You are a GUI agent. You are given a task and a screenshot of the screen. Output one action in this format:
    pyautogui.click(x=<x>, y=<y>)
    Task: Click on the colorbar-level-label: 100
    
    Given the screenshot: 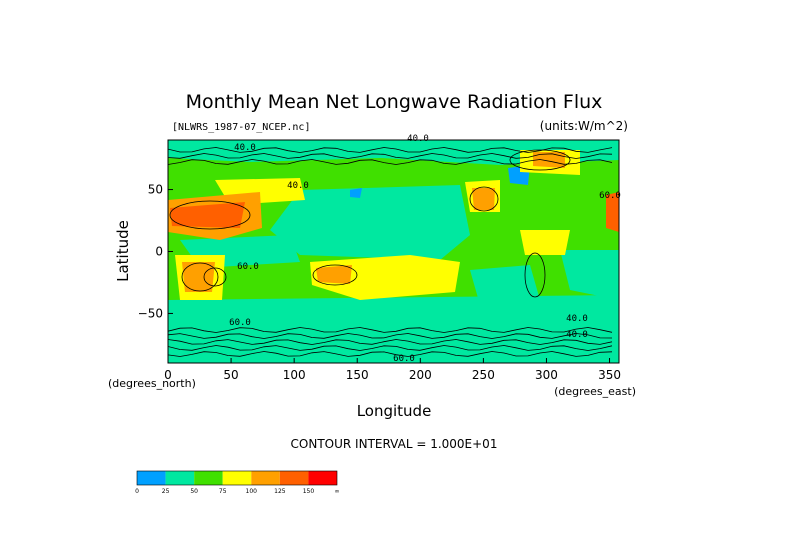 What is the action you would take?
    pyautogui.click(x=252, y=491)
    